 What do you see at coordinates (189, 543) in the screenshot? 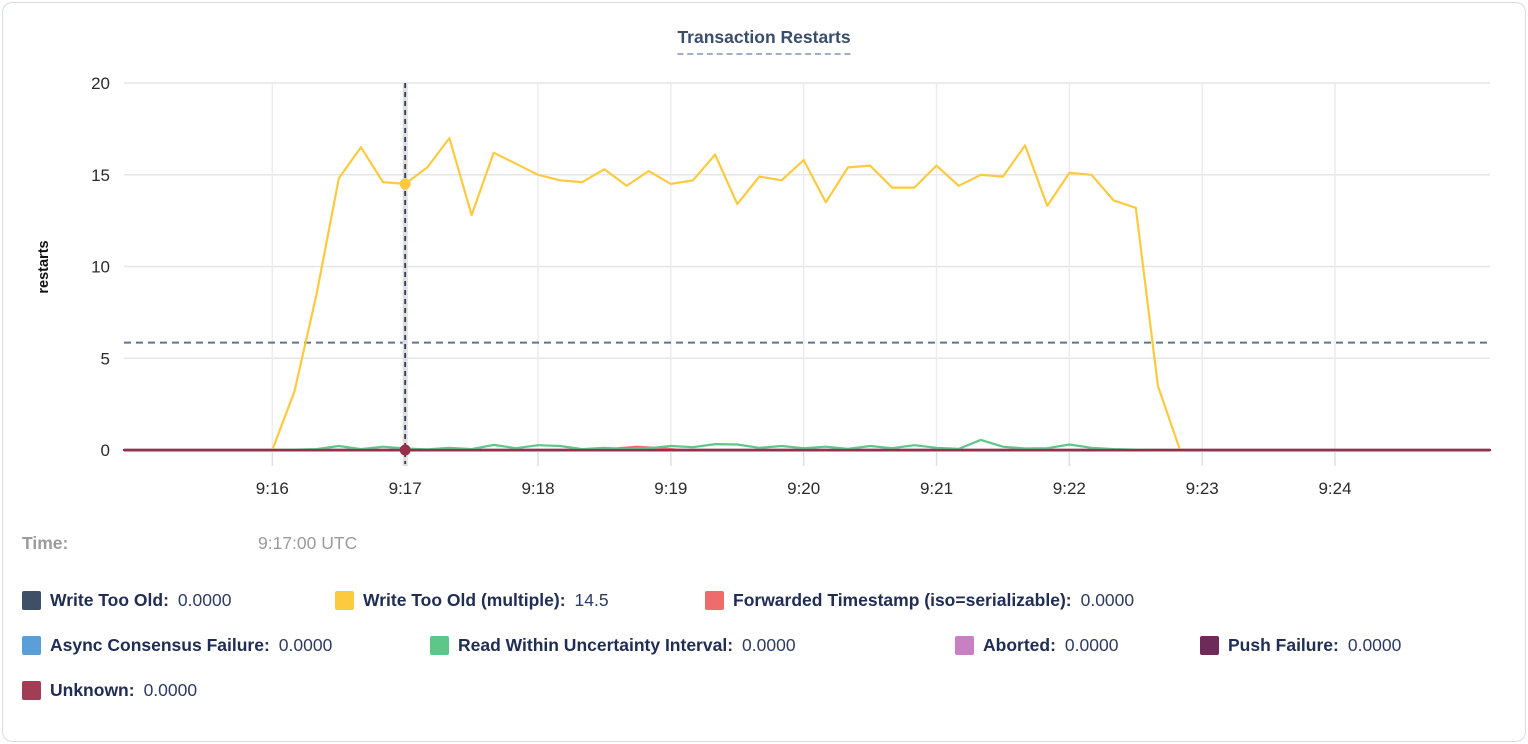
I see `hover-time-row: Time: 9:17:00 UTC` at bounding box center [189, 543].